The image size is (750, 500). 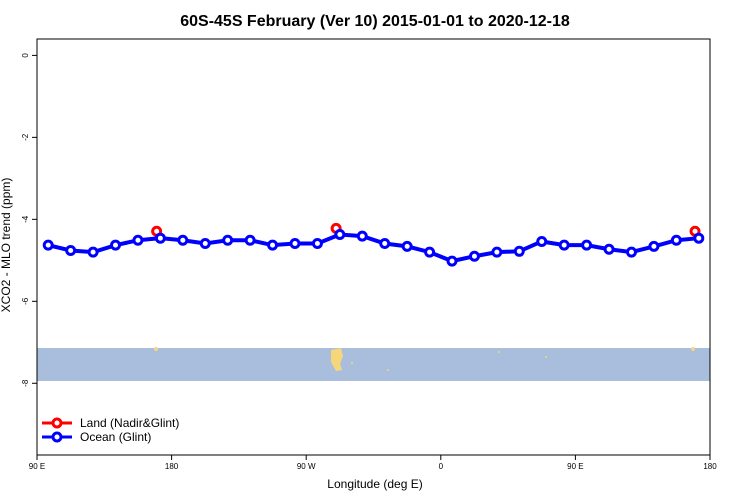 What do you see at coordinates (25, 137) in the screenshot?
I see `y-tick-label: -2` at bounding box center [25, 137].